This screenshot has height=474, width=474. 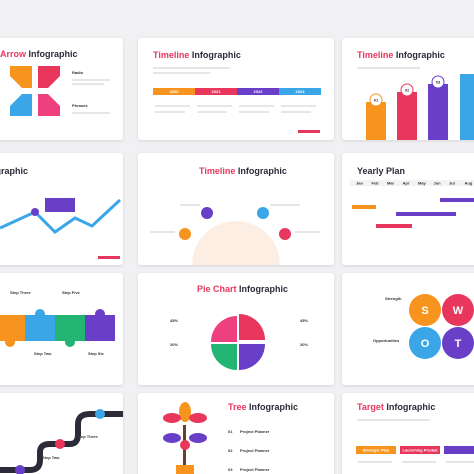 I want to click on title: Yearly Plan, so click(x=381, y=171).